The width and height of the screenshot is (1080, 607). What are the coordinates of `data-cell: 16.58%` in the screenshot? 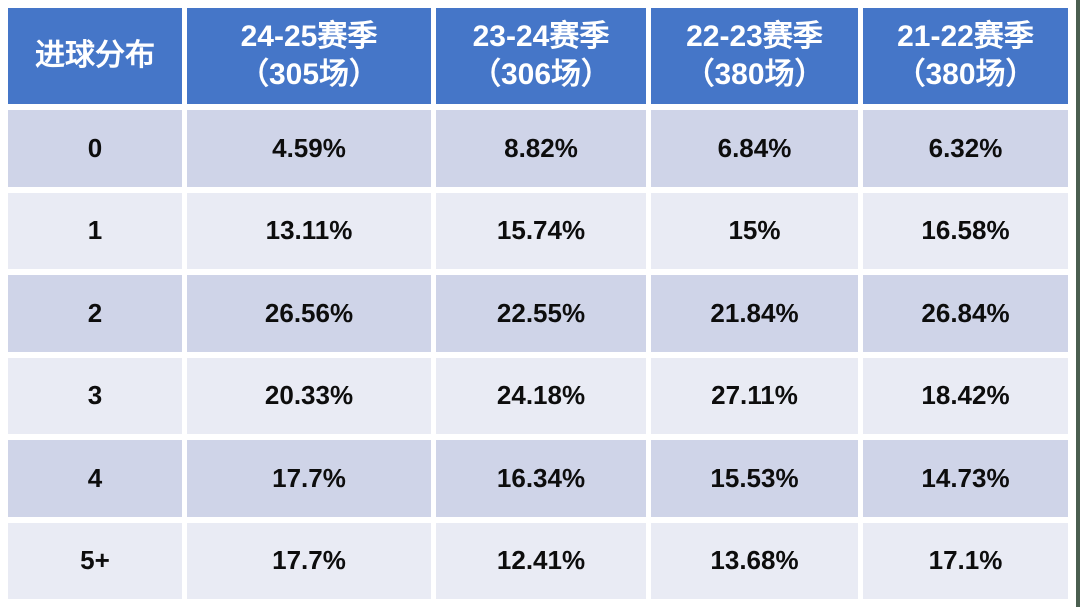 It's located at (965, 230).